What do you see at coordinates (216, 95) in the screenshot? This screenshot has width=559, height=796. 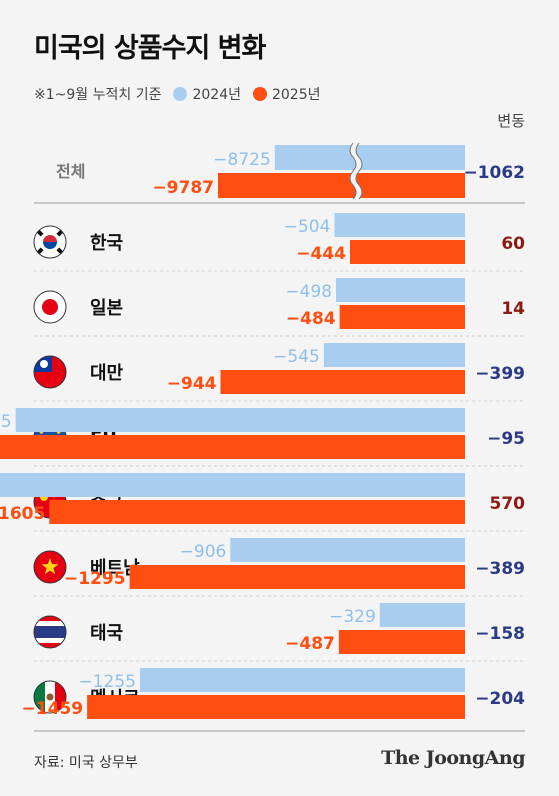 I see `legend-label-2024: 2024년` at bounding box center [216, 95].